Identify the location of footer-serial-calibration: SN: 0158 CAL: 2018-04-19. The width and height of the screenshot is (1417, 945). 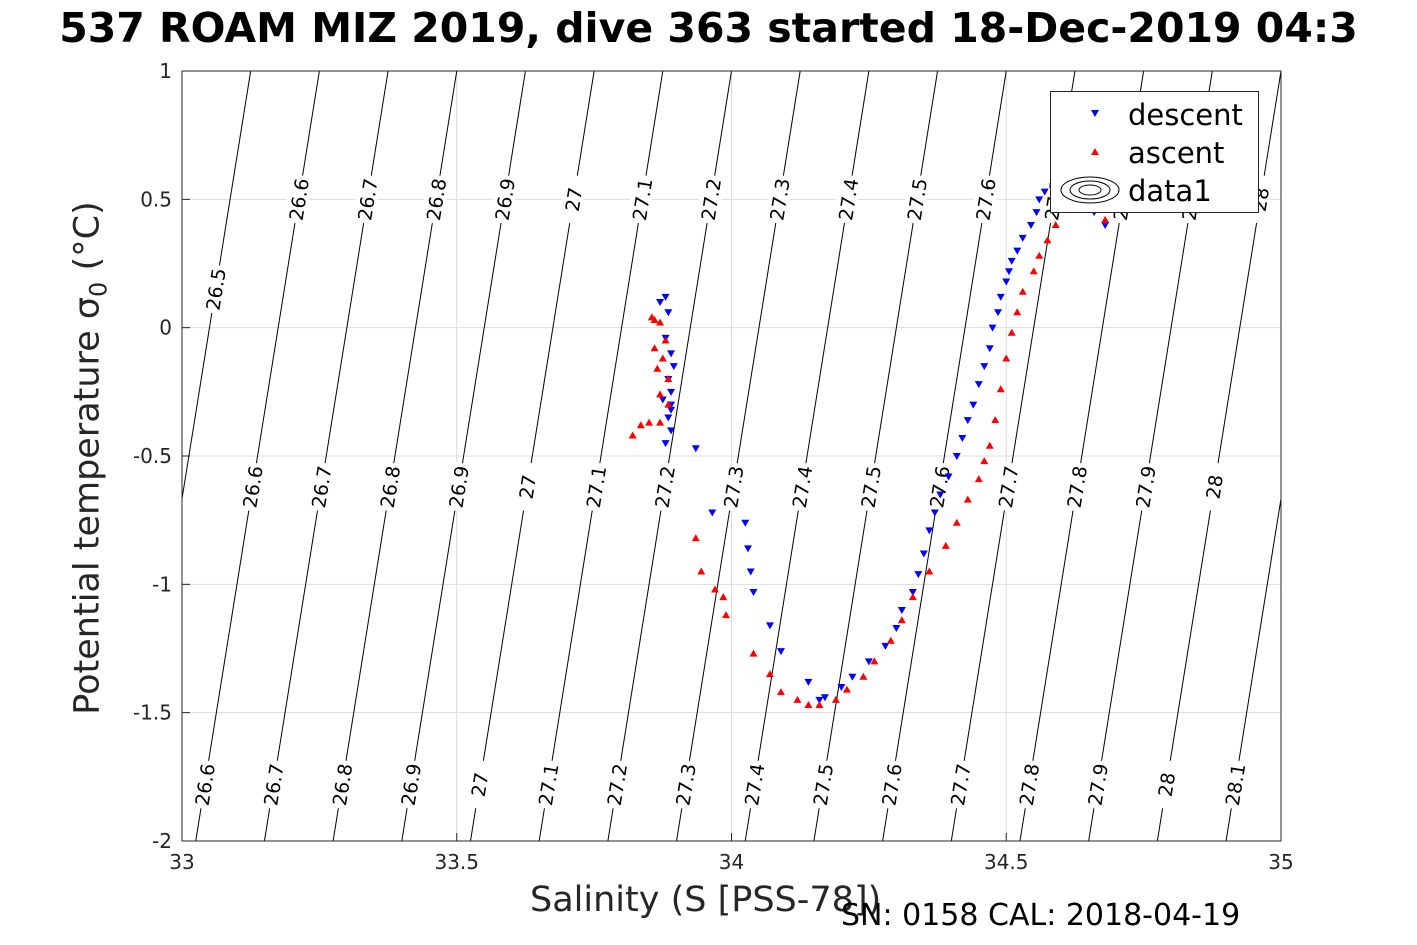
(1041, 915).